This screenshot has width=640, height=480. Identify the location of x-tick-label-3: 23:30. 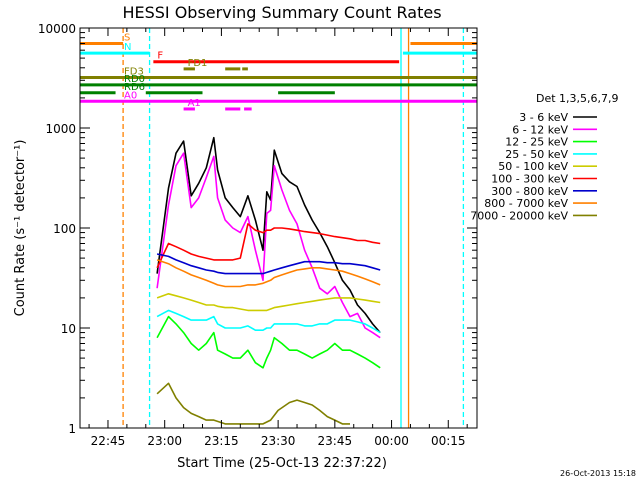
(278, 441).